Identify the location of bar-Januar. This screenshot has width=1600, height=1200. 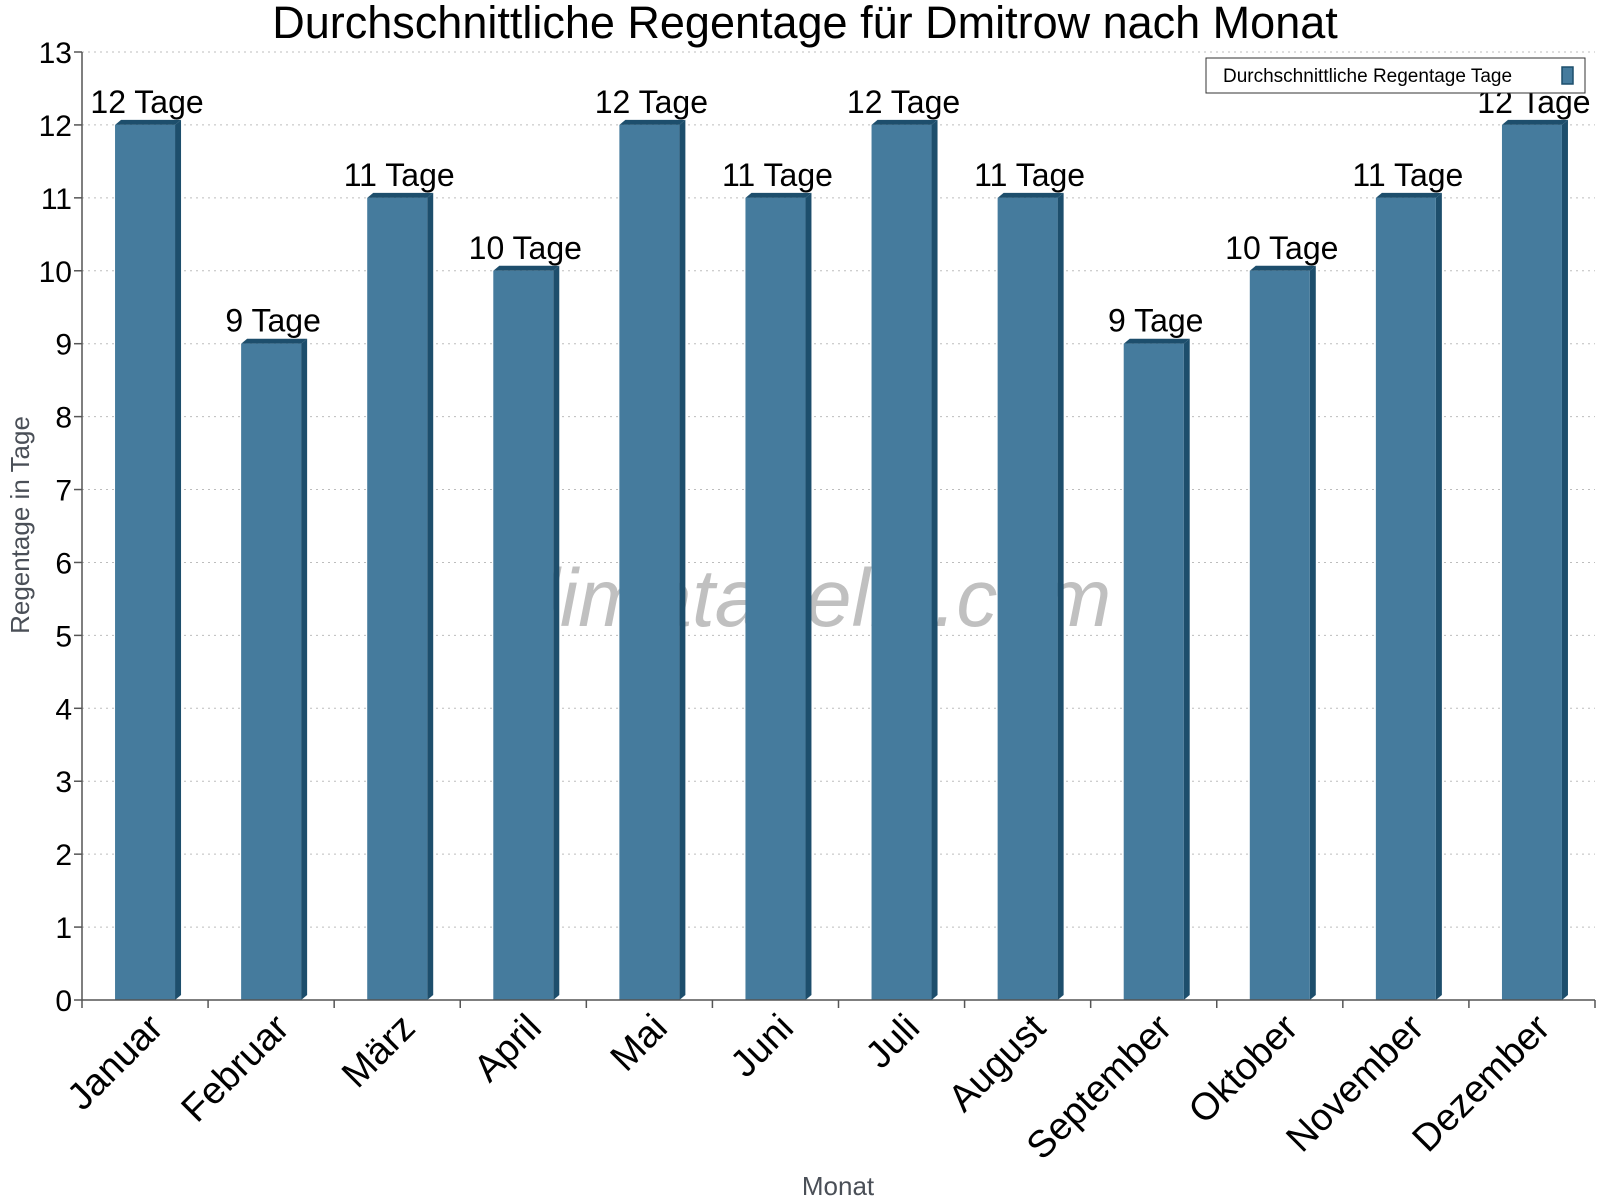
(148, 559).